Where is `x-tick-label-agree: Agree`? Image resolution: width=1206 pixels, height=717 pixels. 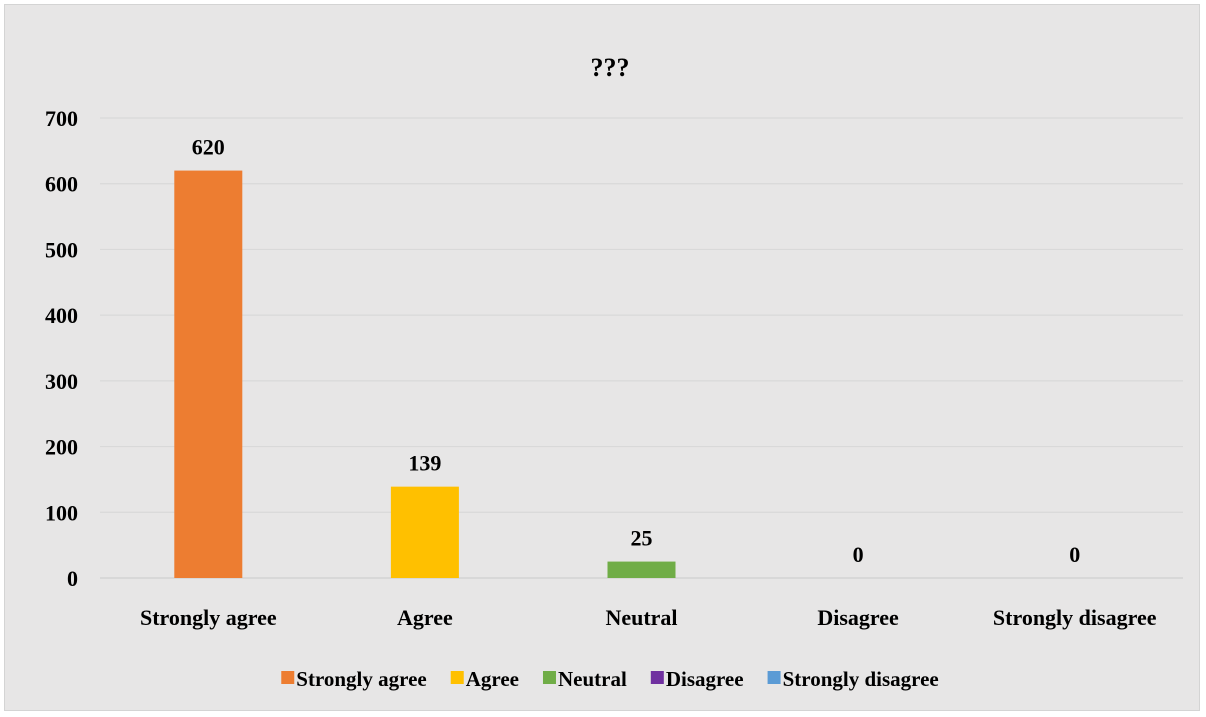 x-tick-label-agree: Agree is located at coordinates (425, 617).